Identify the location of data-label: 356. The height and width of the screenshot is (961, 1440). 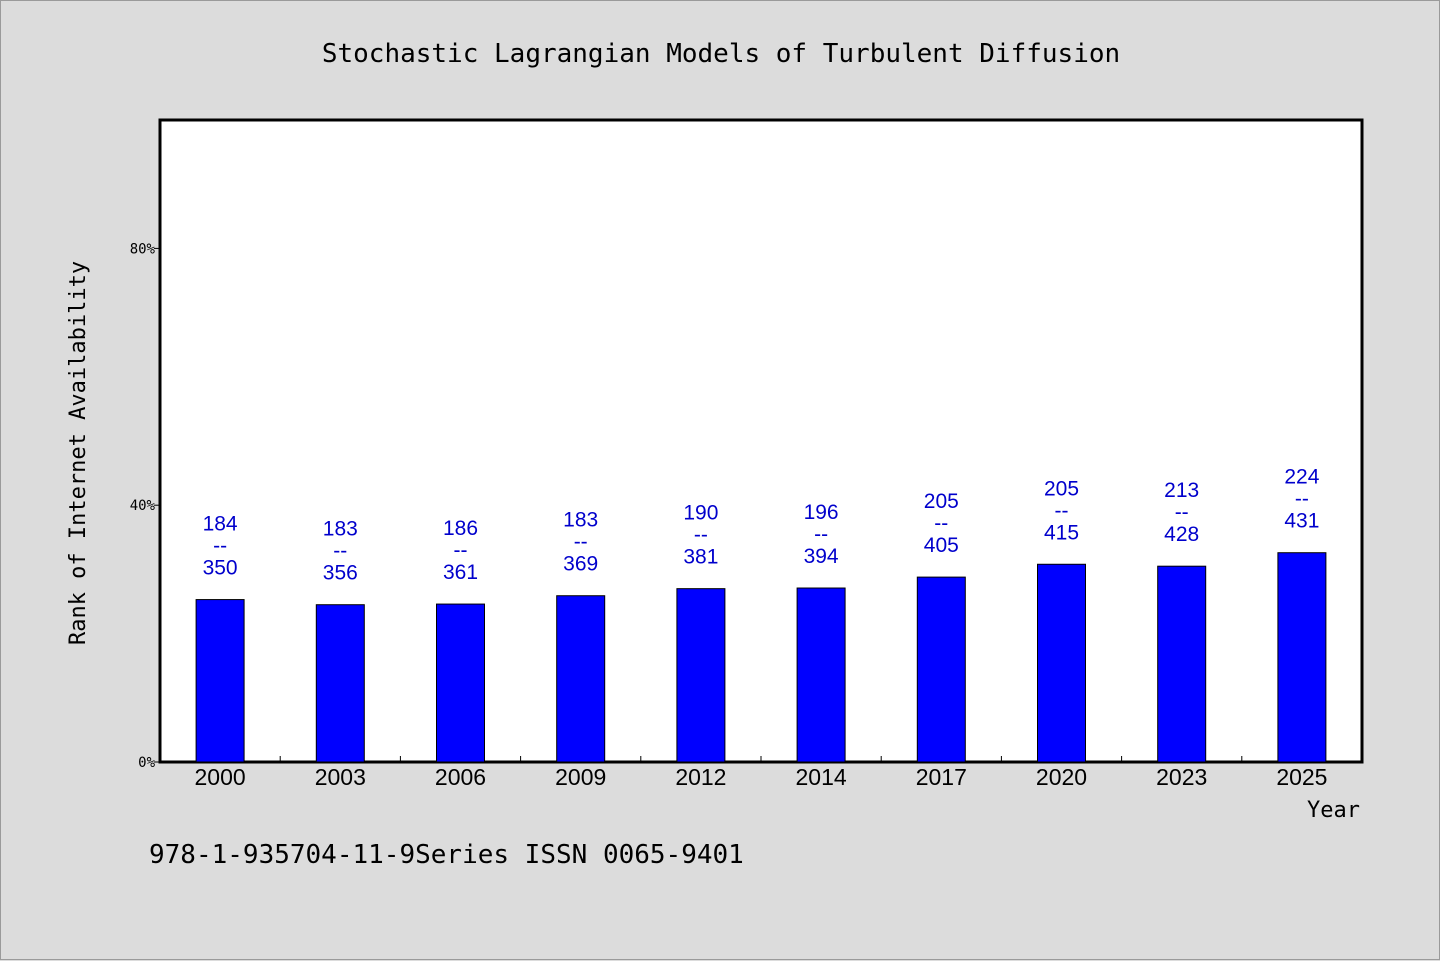
(340, 573).